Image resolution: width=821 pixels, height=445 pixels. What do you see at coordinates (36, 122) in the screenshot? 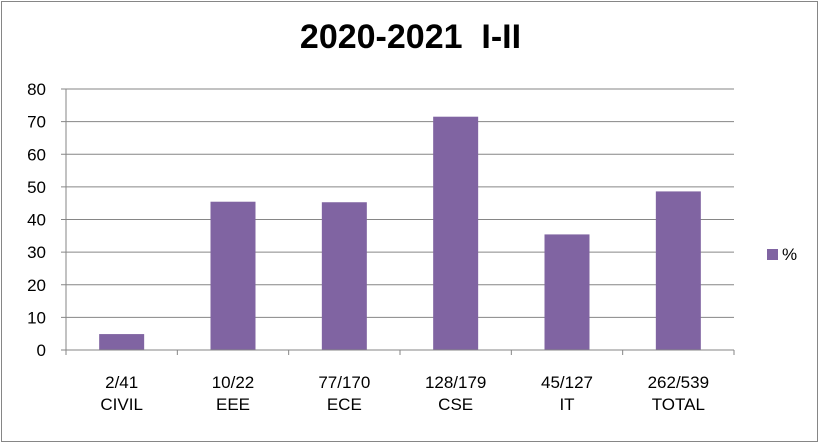
I see `y-tick-label: 70` at bounding box center [36, 122].